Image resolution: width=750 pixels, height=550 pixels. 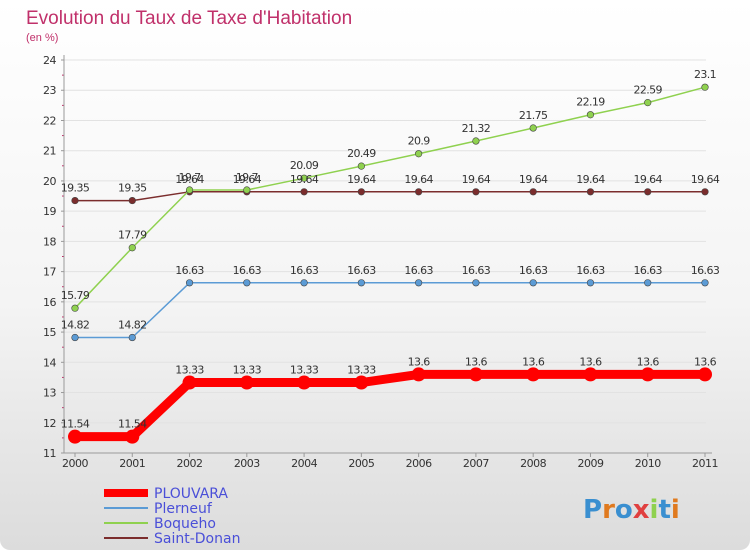 What do you see at coordinates (49, 60) in the screenshot?
I see `y-tick-label: 24` at bounding box center [49, 60].